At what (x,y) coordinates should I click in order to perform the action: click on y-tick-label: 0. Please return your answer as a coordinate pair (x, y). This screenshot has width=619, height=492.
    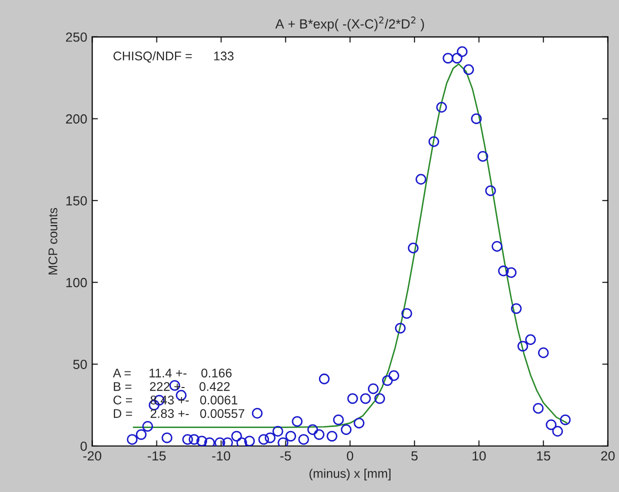
    Looking at the image, I should click on (83, 446).